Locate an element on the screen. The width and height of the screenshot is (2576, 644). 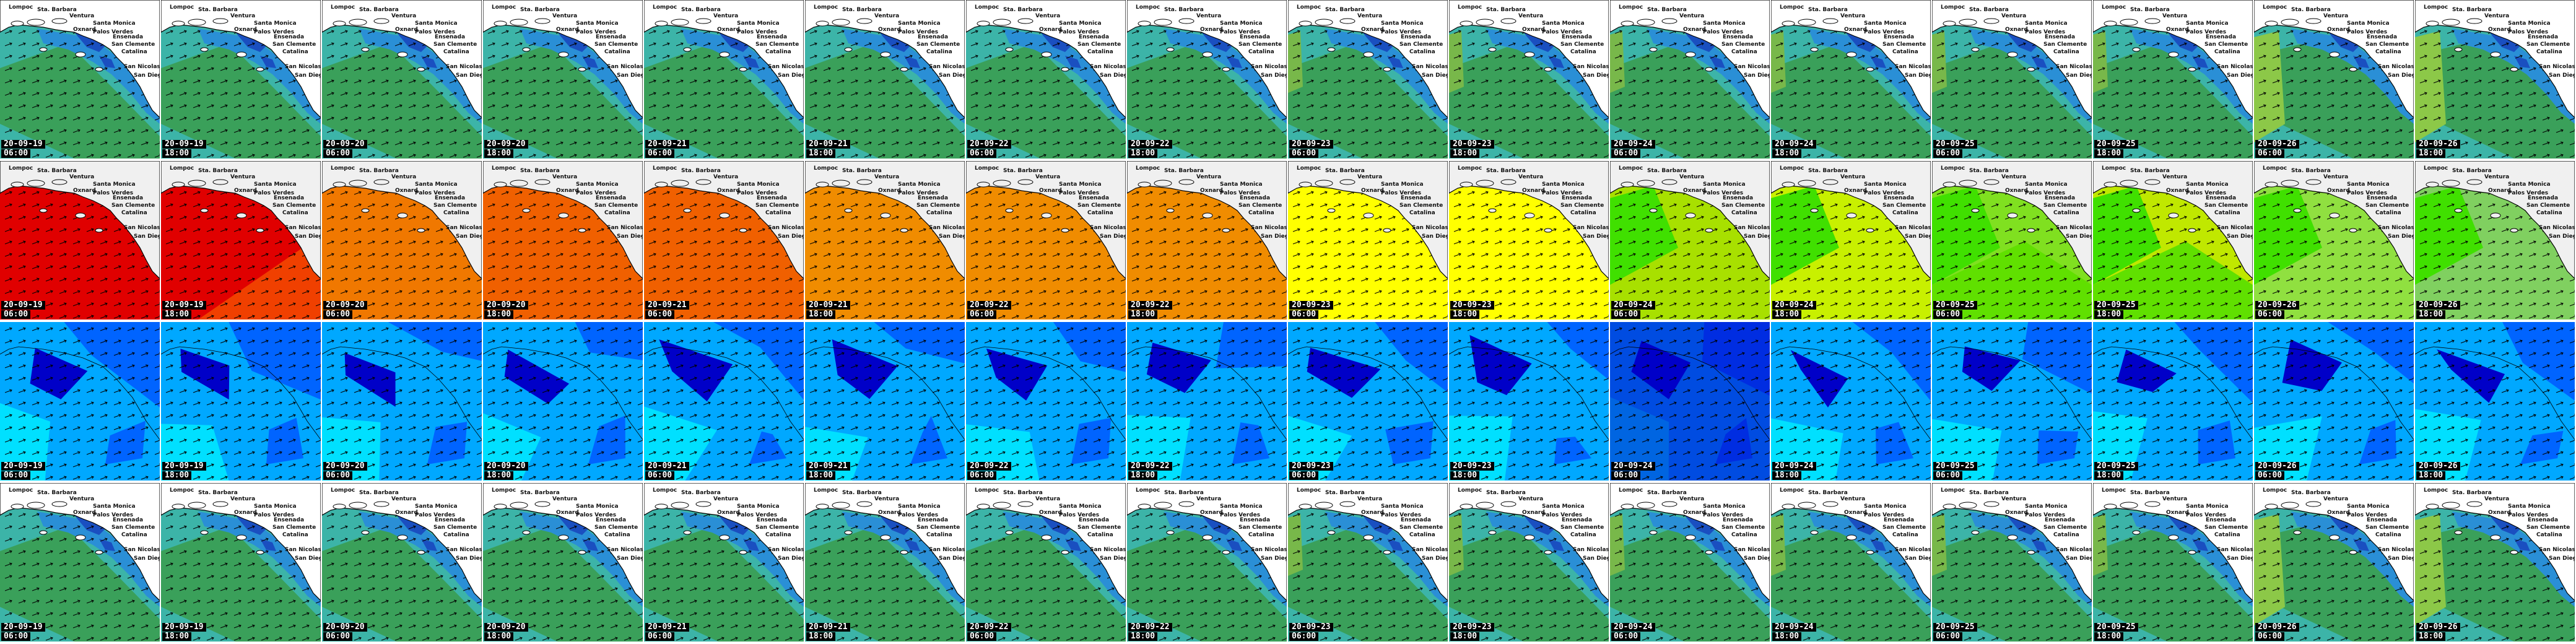
forecast-date-label: 20-09-24 is located at coordinates (1633, 144).